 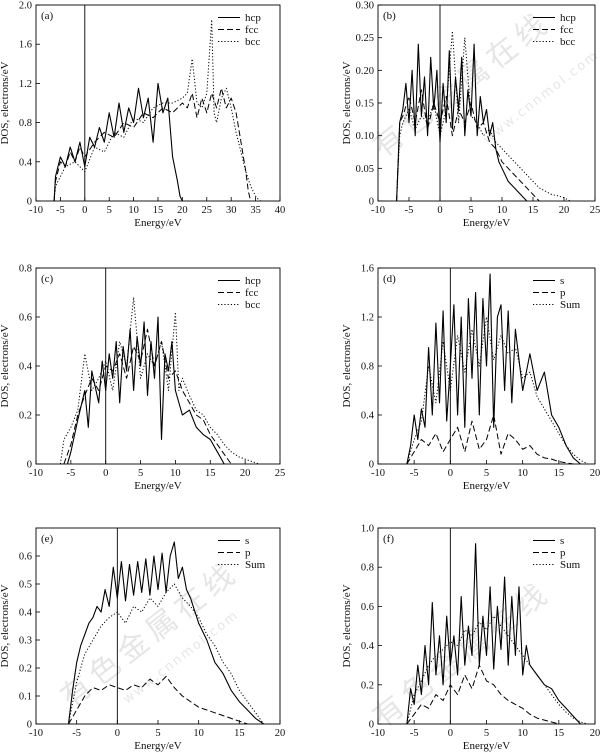 What do you see at coordinates (365, 169) in the screenshot?
I see `y-tick-label: 0.05` at bounding box center [365, 169].